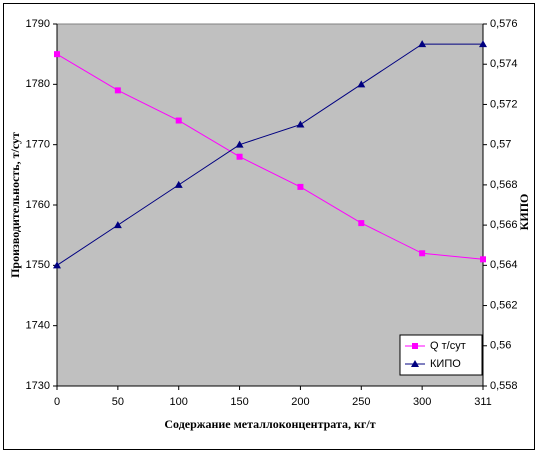 This screenshot has width=538, height=453. What do you see at coordinates (483, 402) in the screenshot?
I see `x-tick-label: 311` at bounding box center [483, 402].